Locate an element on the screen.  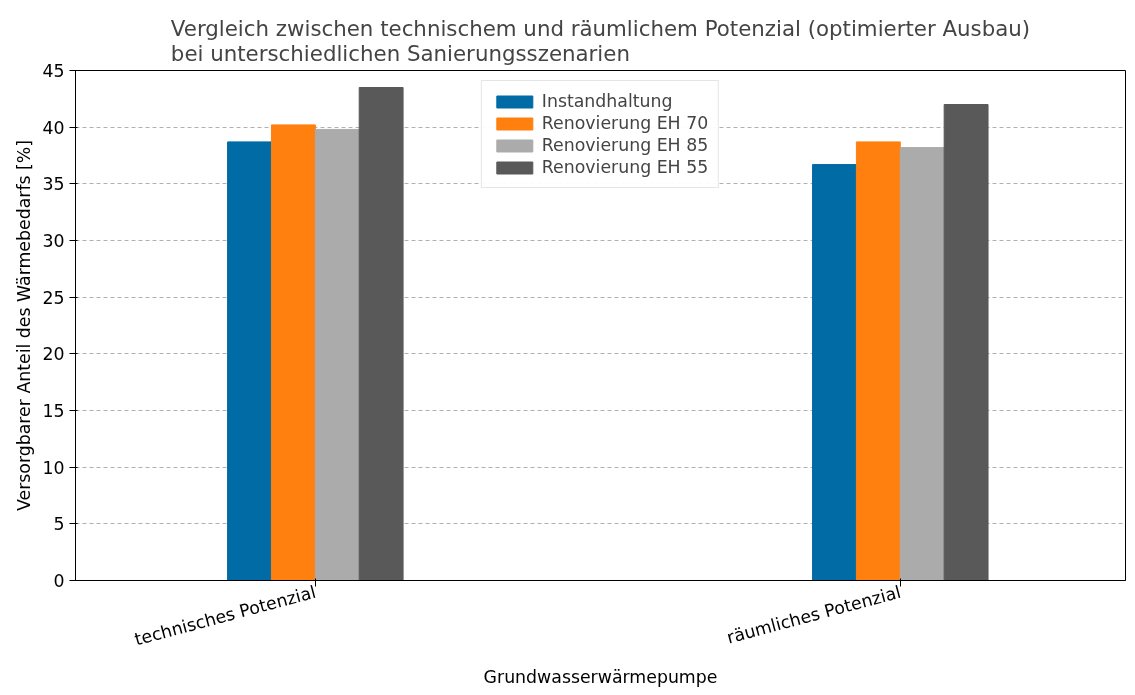
y-tick-label: 35 is located at coordinates (53, 184).